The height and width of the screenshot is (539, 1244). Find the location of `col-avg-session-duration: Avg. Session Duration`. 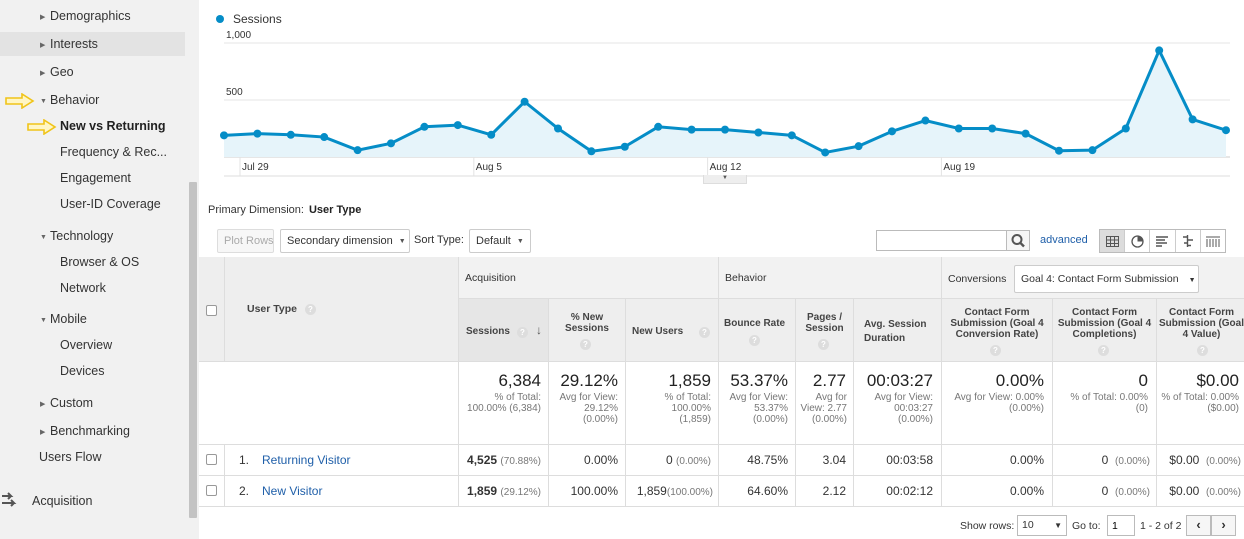

col-avg-session-duration: Avg. Session Duration is located at coordinates (898, 330).